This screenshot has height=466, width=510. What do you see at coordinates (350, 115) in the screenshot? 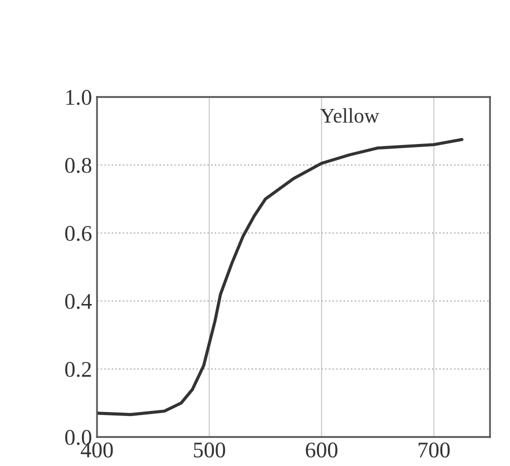
I see `series-label: Yellow` at bounding box center [350, 115].